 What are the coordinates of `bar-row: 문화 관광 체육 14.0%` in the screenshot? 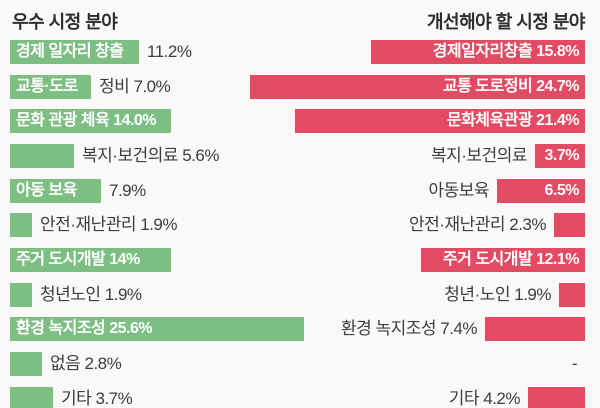 It's located at (300, 121).